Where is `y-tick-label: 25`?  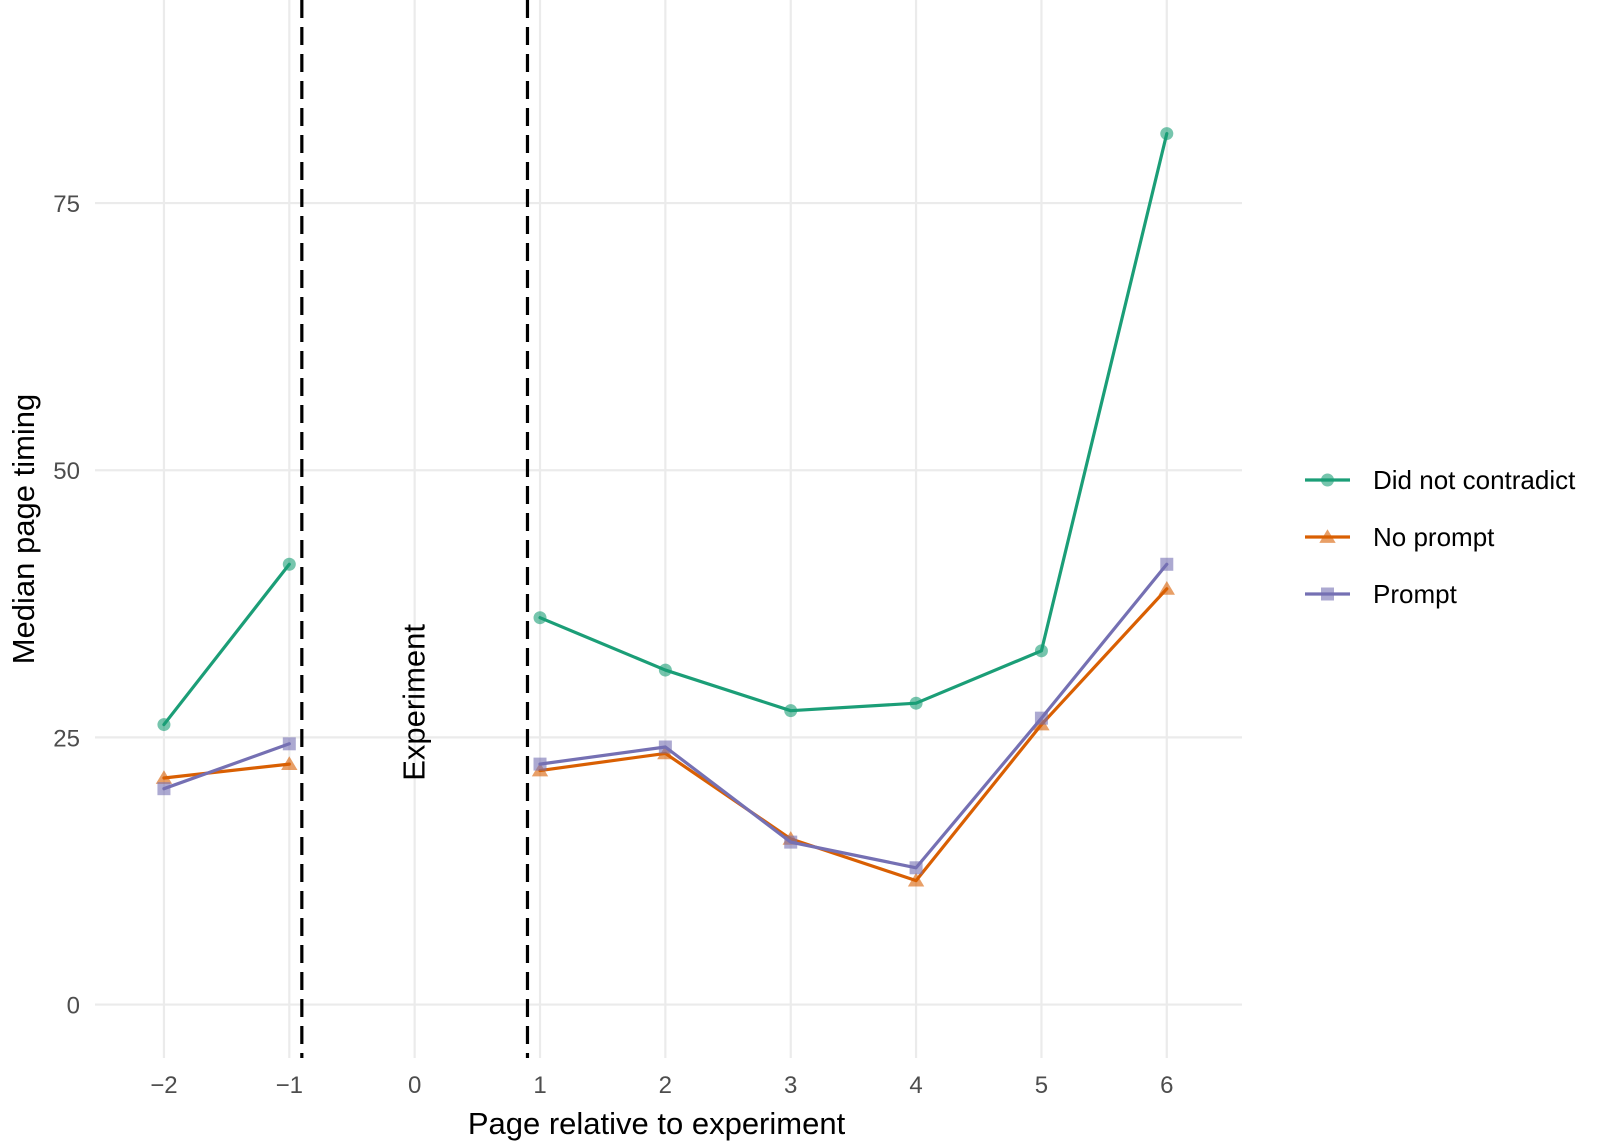 y-tick-label: 25 is located at coordinates (66, 738).